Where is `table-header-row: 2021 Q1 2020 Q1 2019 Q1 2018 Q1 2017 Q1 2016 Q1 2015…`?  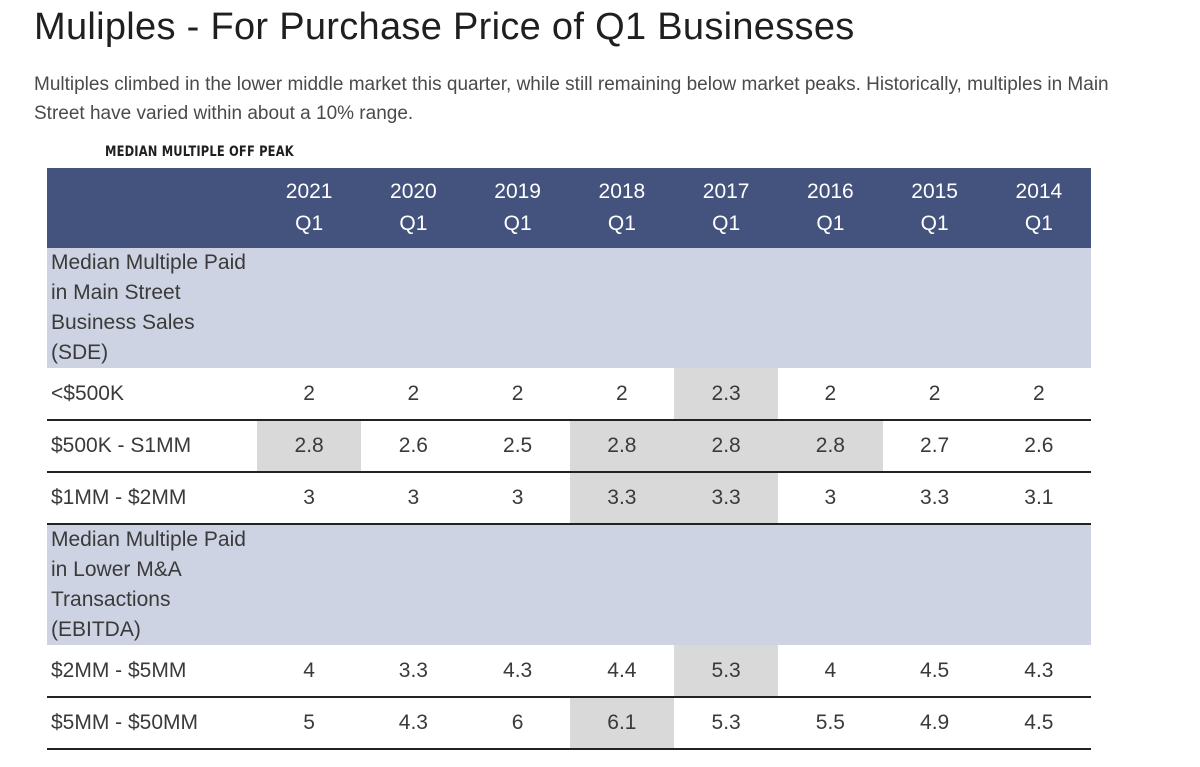 table-header-row: 2021 Q1 2020 Q1 2019 Q1 2018 Q1 2017 Q1 2016 Q1 2015… is located at coordinates (569, 208).